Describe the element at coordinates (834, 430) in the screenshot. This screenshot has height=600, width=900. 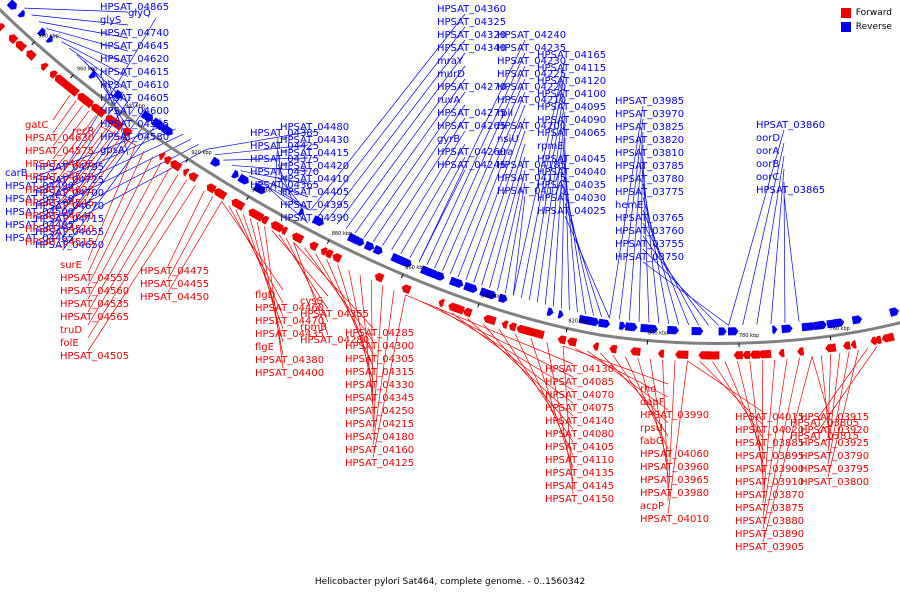
I see `gene-label: HPSAT_03920` at that location.